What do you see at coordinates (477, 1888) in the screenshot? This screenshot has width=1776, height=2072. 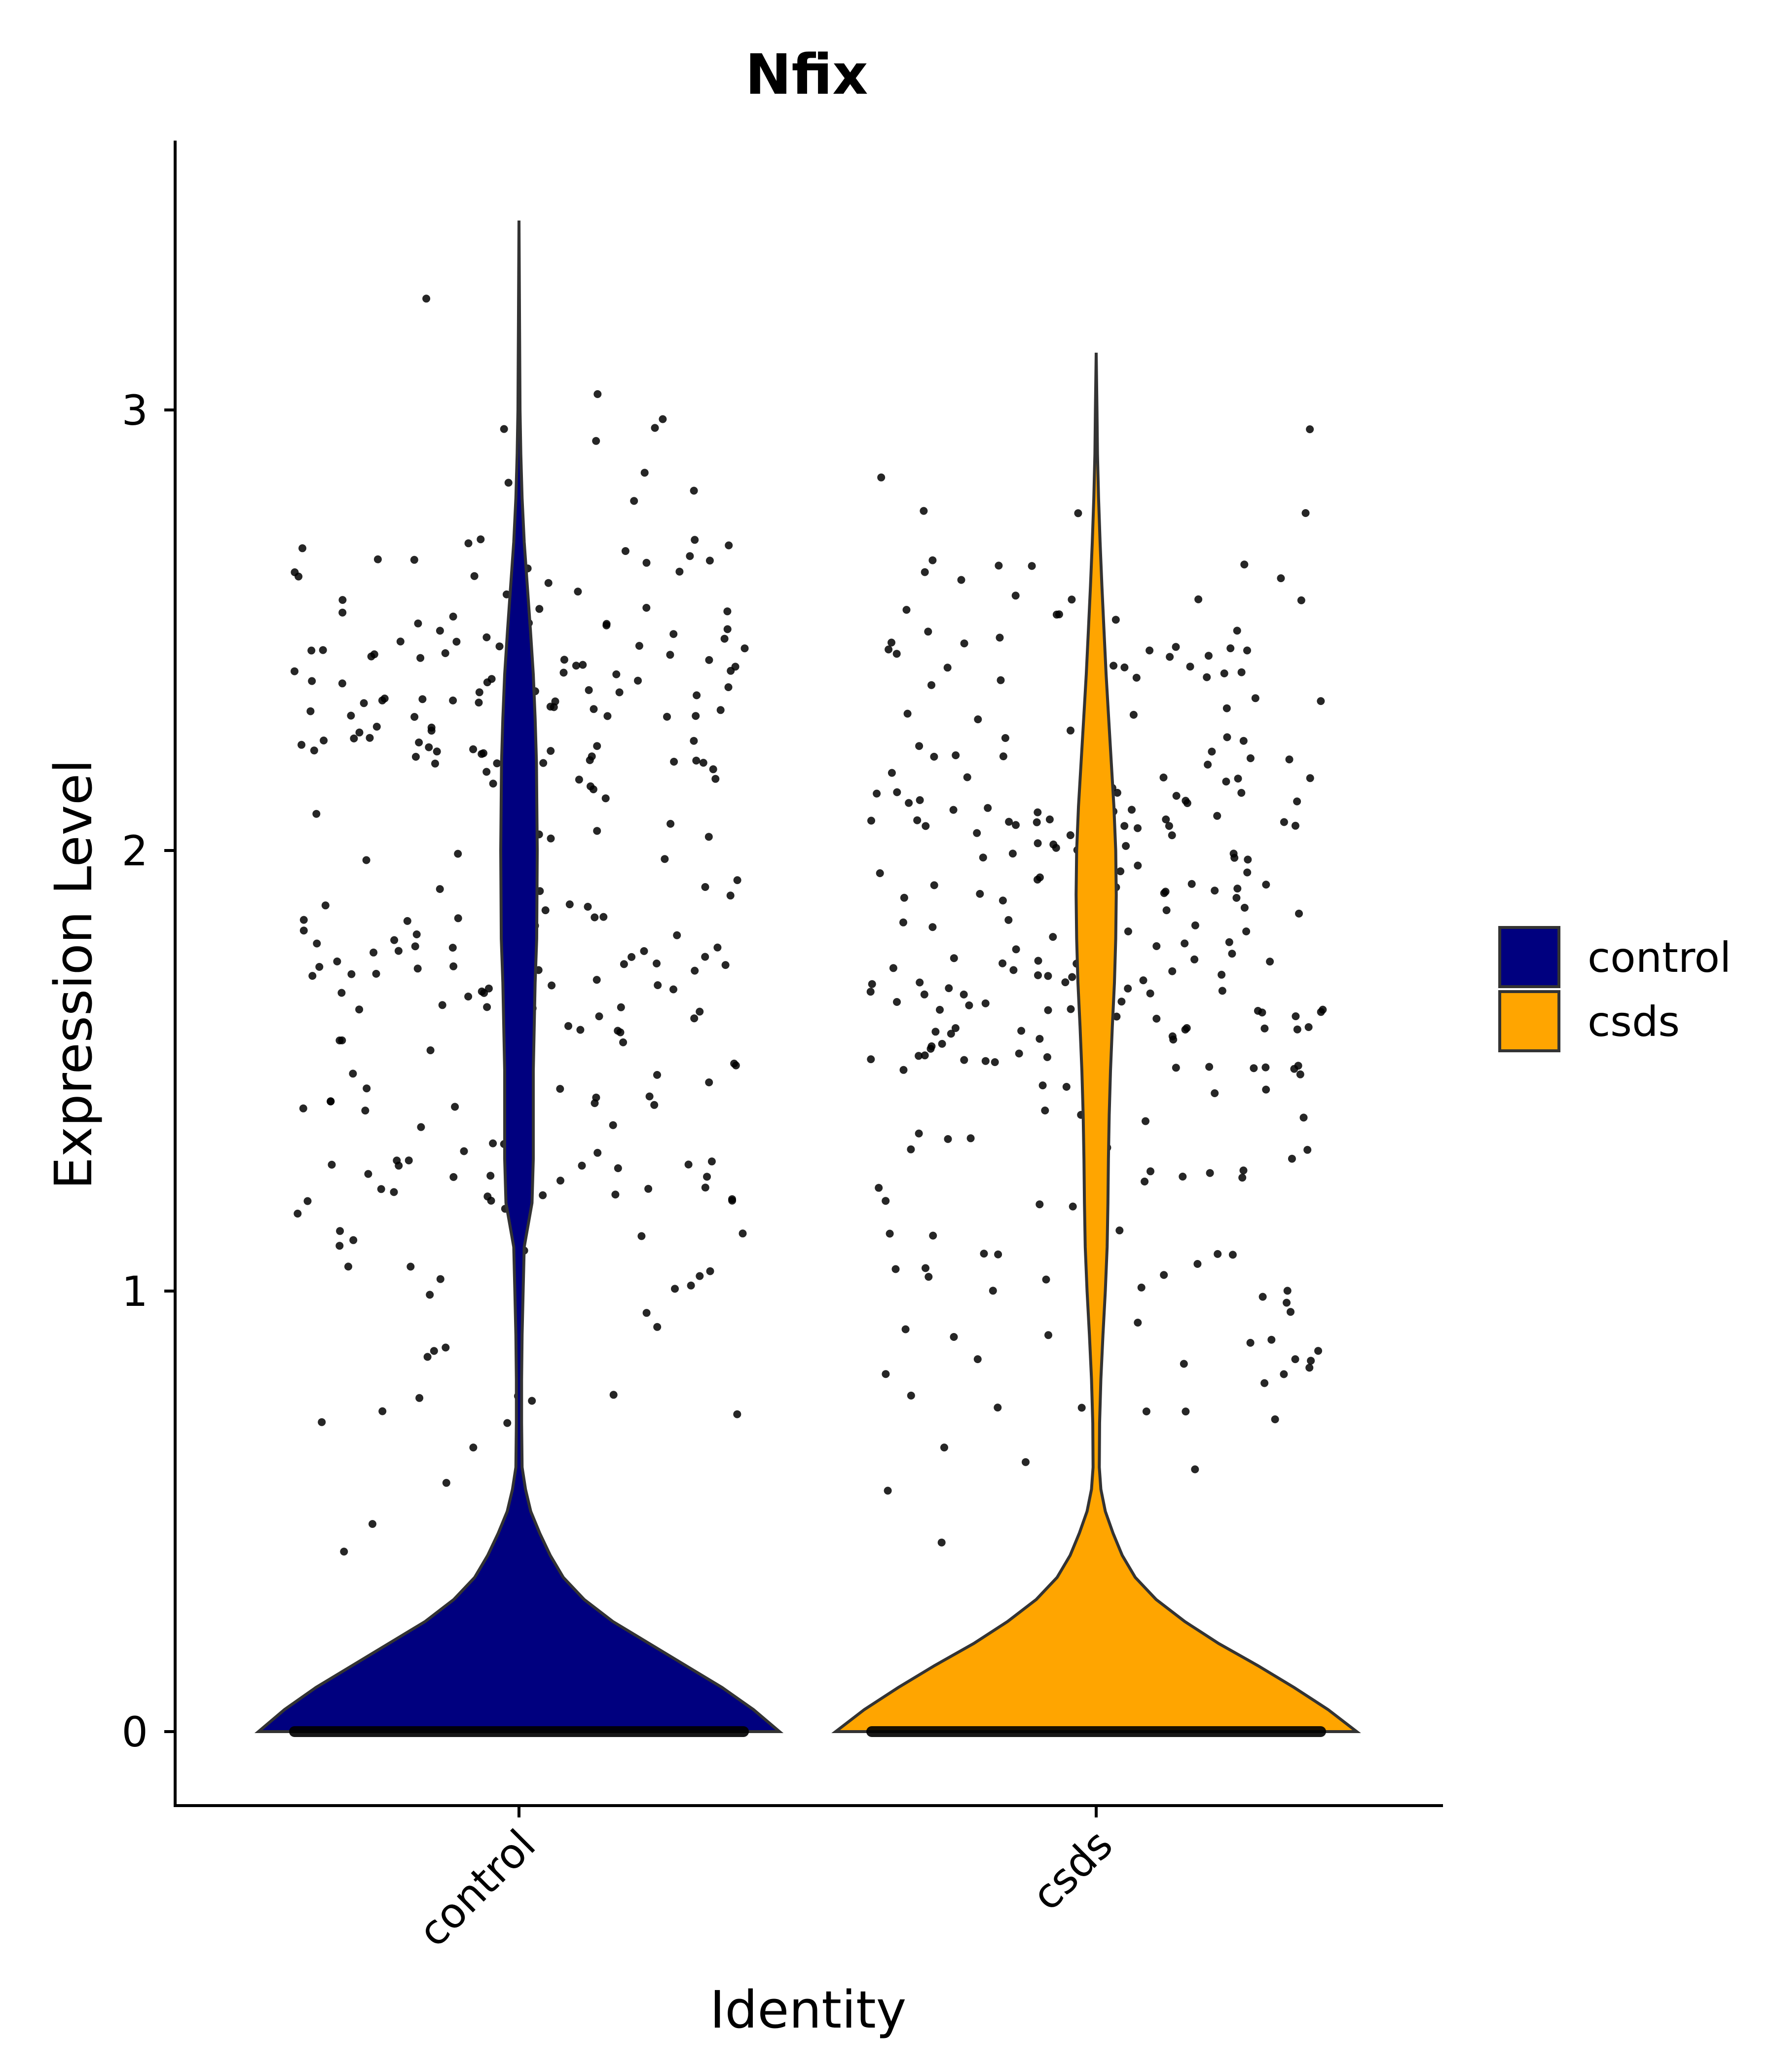 I see `x-tick-label: control` at bounding box center [477, 1888].